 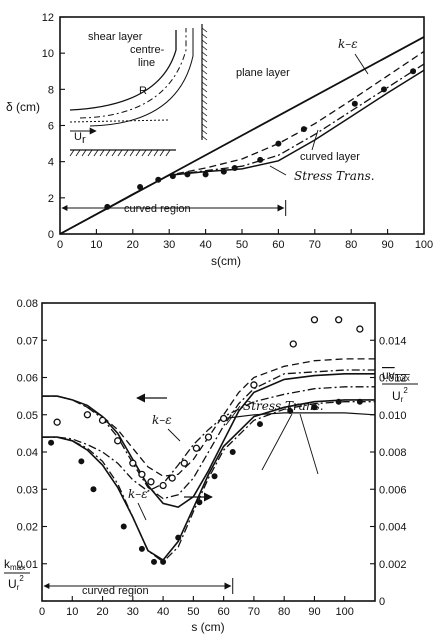 I want to click on inset-outer-wall-hatching, so click(x=204, y=84).